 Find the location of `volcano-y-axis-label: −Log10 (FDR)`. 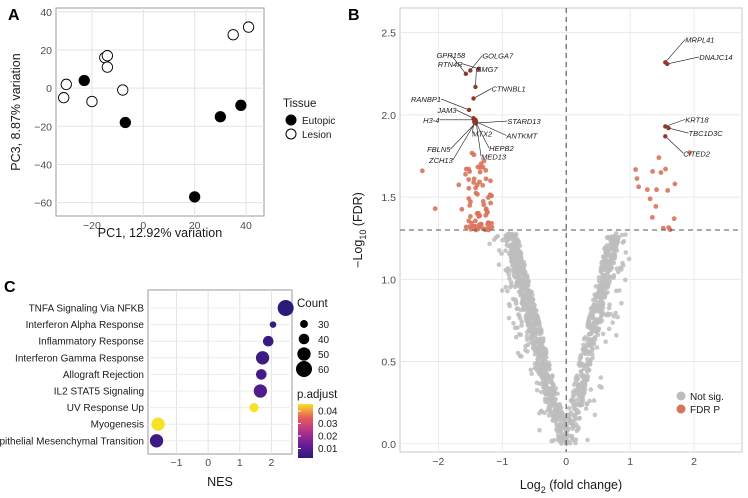

volcano-y-axis-label: −Log10 (FDR) is located at coordinates (359, 230).